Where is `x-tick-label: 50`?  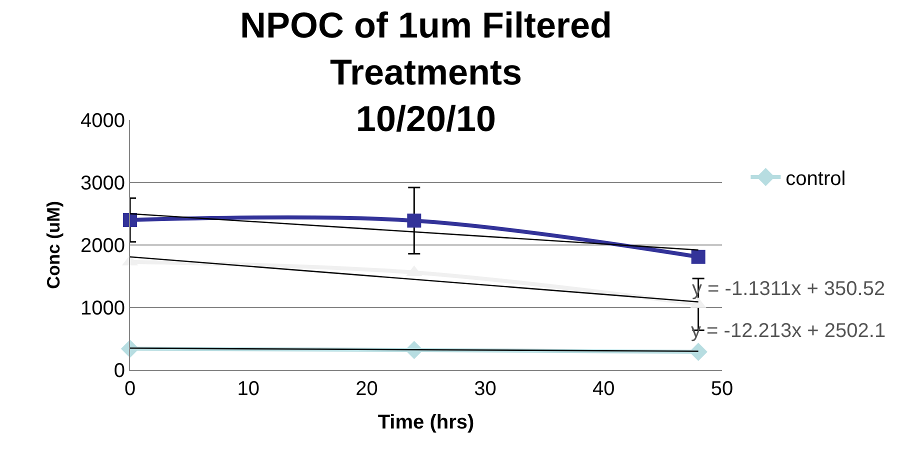
x-tick-label: 50 is located at coordinates (722, 389).